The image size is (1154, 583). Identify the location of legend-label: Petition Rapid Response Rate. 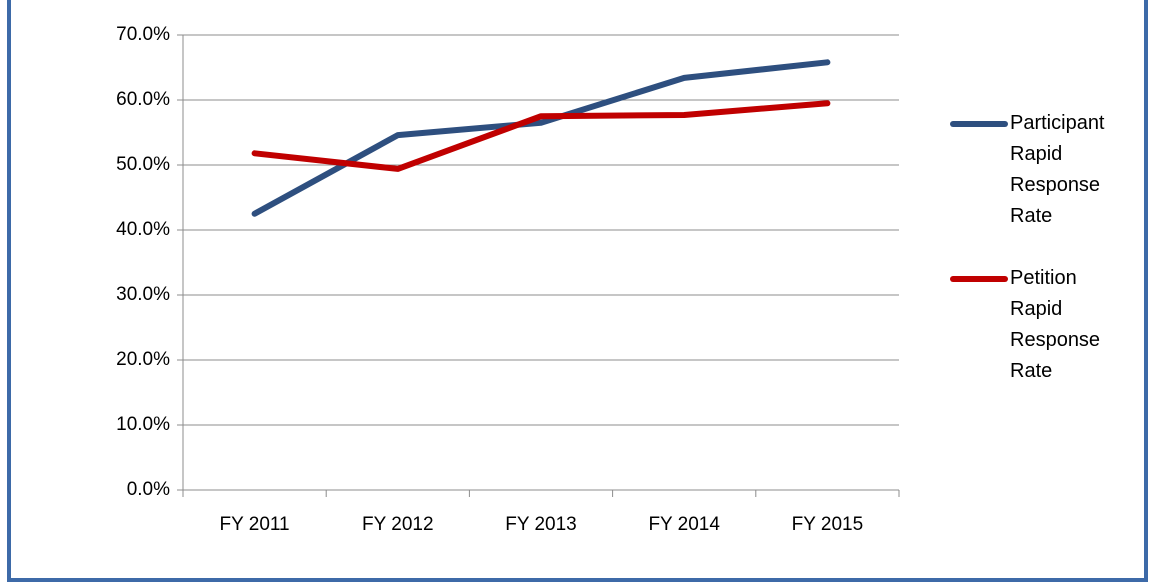
(1055, 324).